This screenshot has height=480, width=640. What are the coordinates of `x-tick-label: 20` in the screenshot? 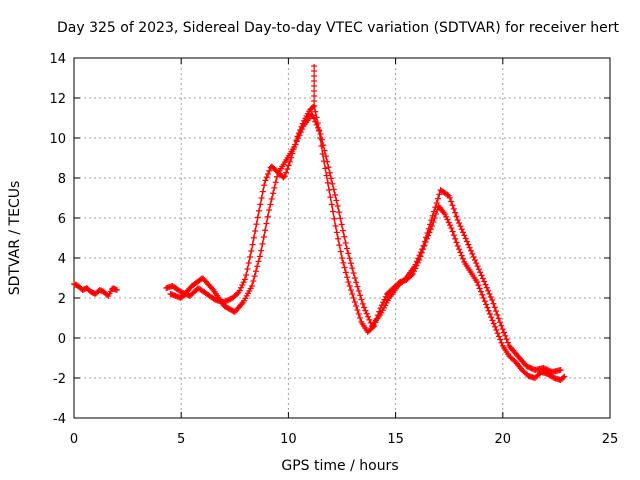 It's located at (503, 439).